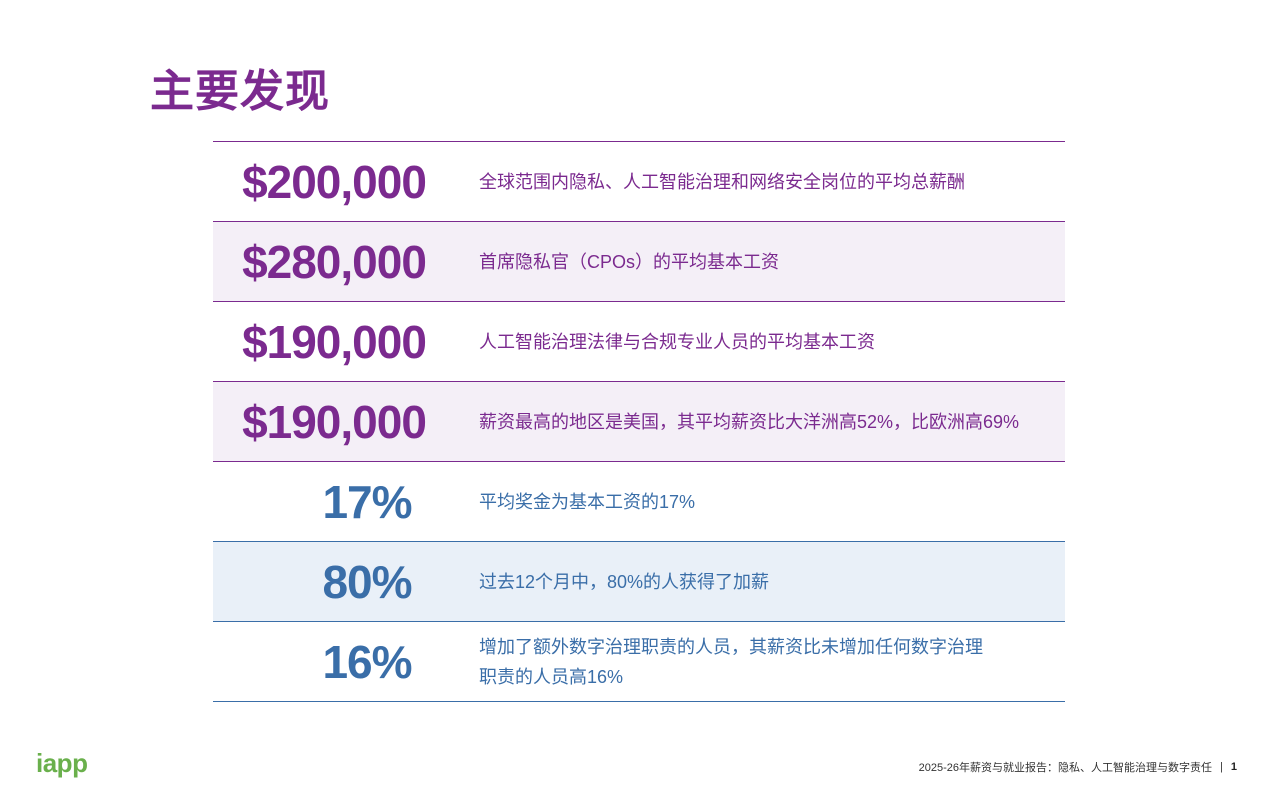  What do you see at coordinates (722, 181) in the screenshot?
I see `finding-description: 全球范围内隐私、人工智能治理和网络安全岗位的平均总薪酬` at bounding box center [722, 181].